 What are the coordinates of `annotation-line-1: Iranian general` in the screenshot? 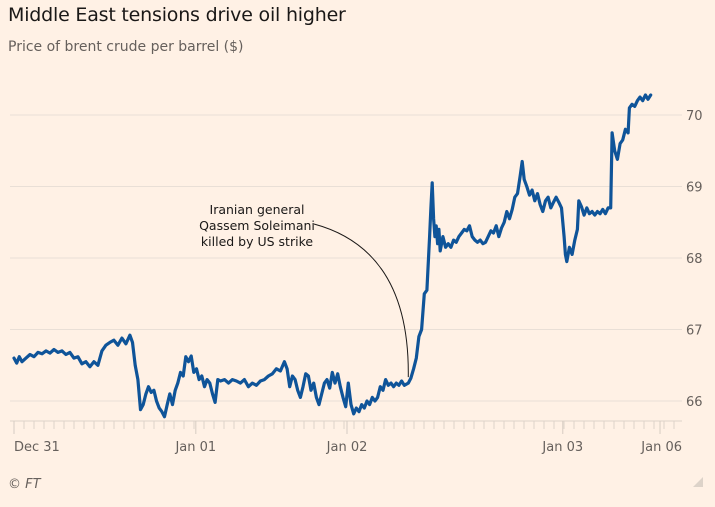 It's located at (257, 209).